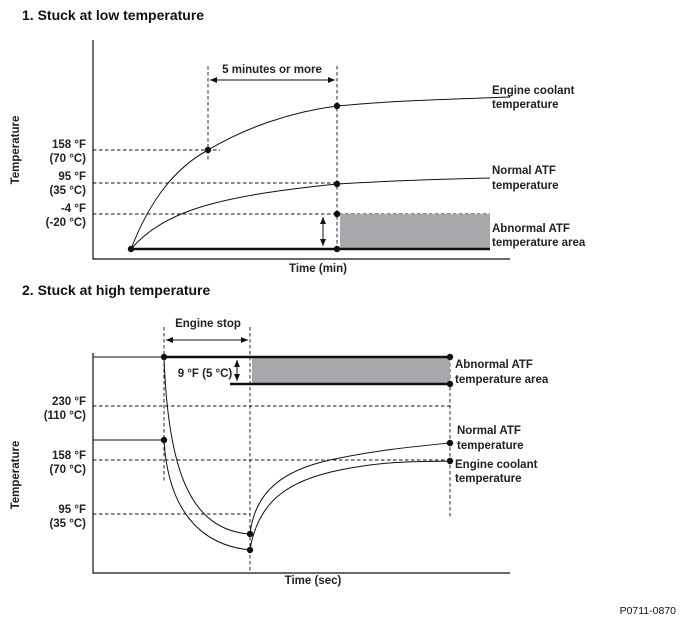  I want to click on y-axis-label-2: Temperature, so click(16, 475).